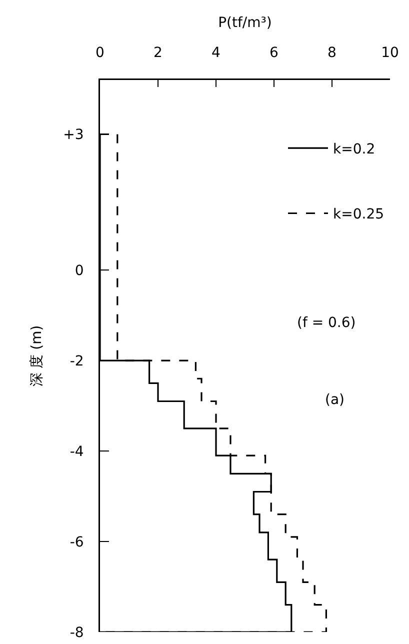 The image size is (409, 644). Describe the element at coordinates (158, 53) in the screenshot. I see `x-tick-label: 2` at that location.